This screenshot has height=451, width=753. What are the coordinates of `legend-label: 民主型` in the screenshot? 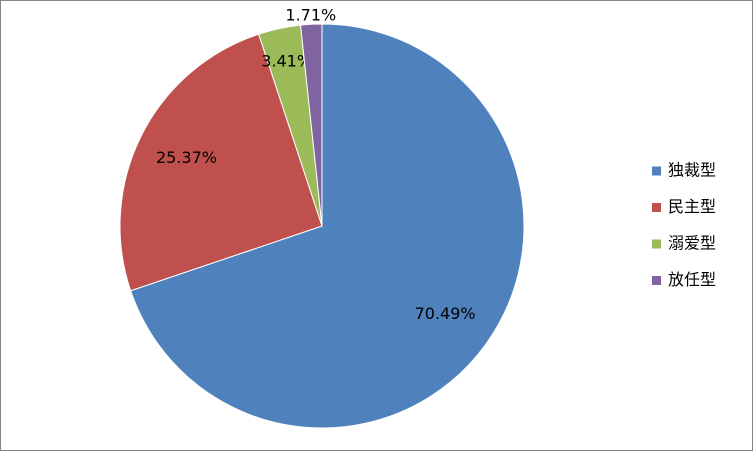 It's located at (692, 206).